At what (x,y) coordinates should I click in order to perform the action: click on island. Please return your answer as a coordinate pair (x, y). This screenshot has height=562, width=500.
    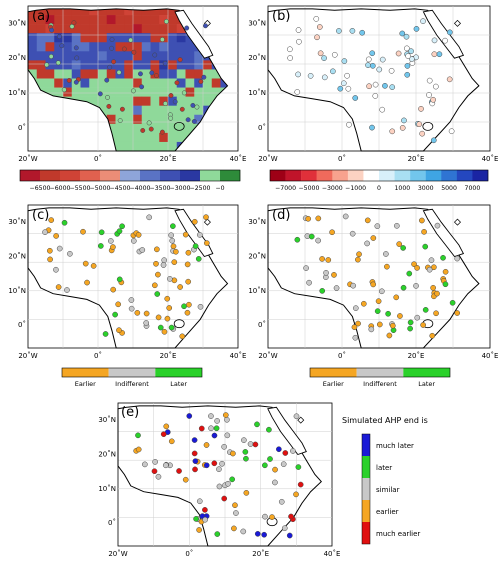
    Looking at the image, I should click on (457, 23).